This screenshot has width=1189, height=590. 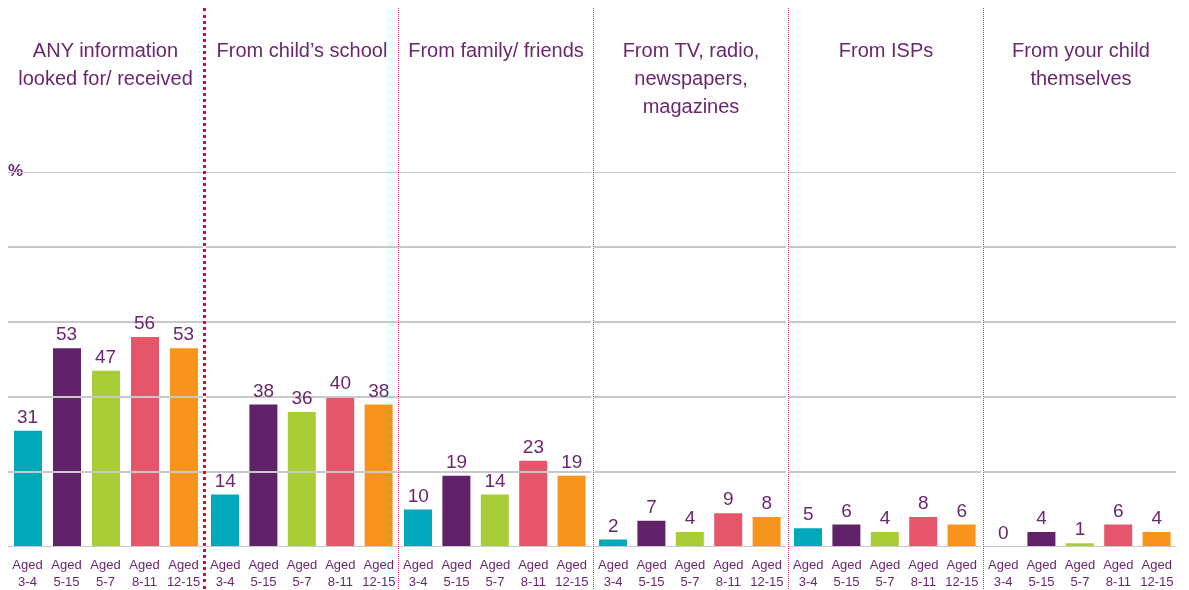 I want to click on chart-title: From ISPs, so click(x=886, y=50).